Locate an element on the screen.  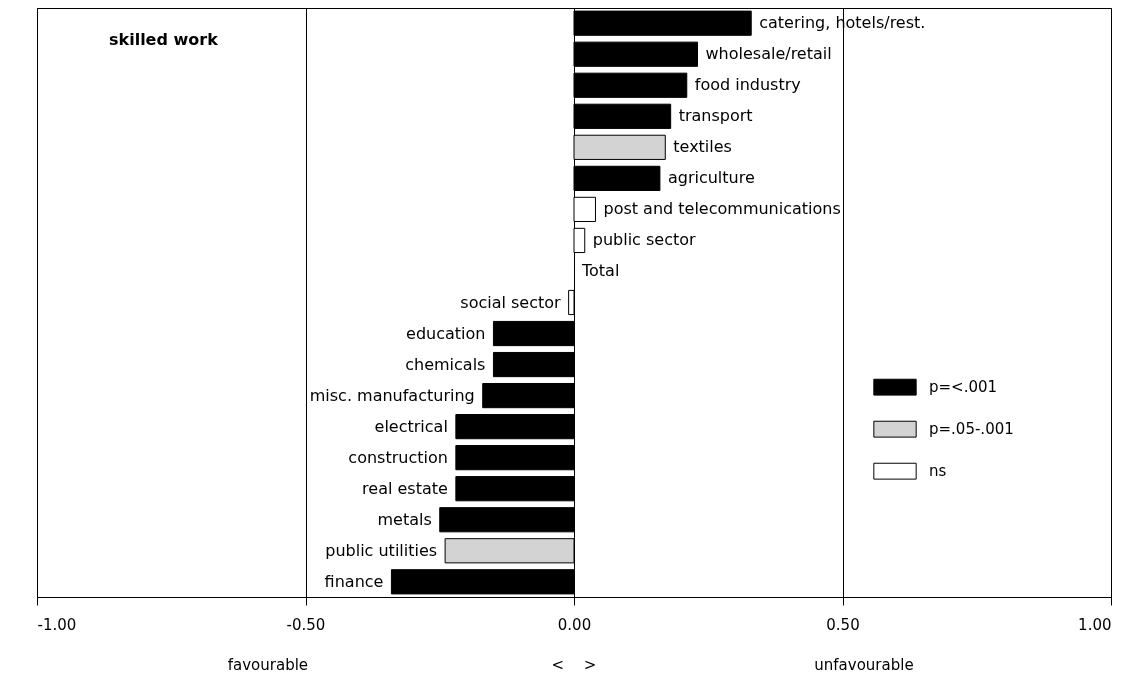
y-tick-label: transport is located at coordinates (715, 116).